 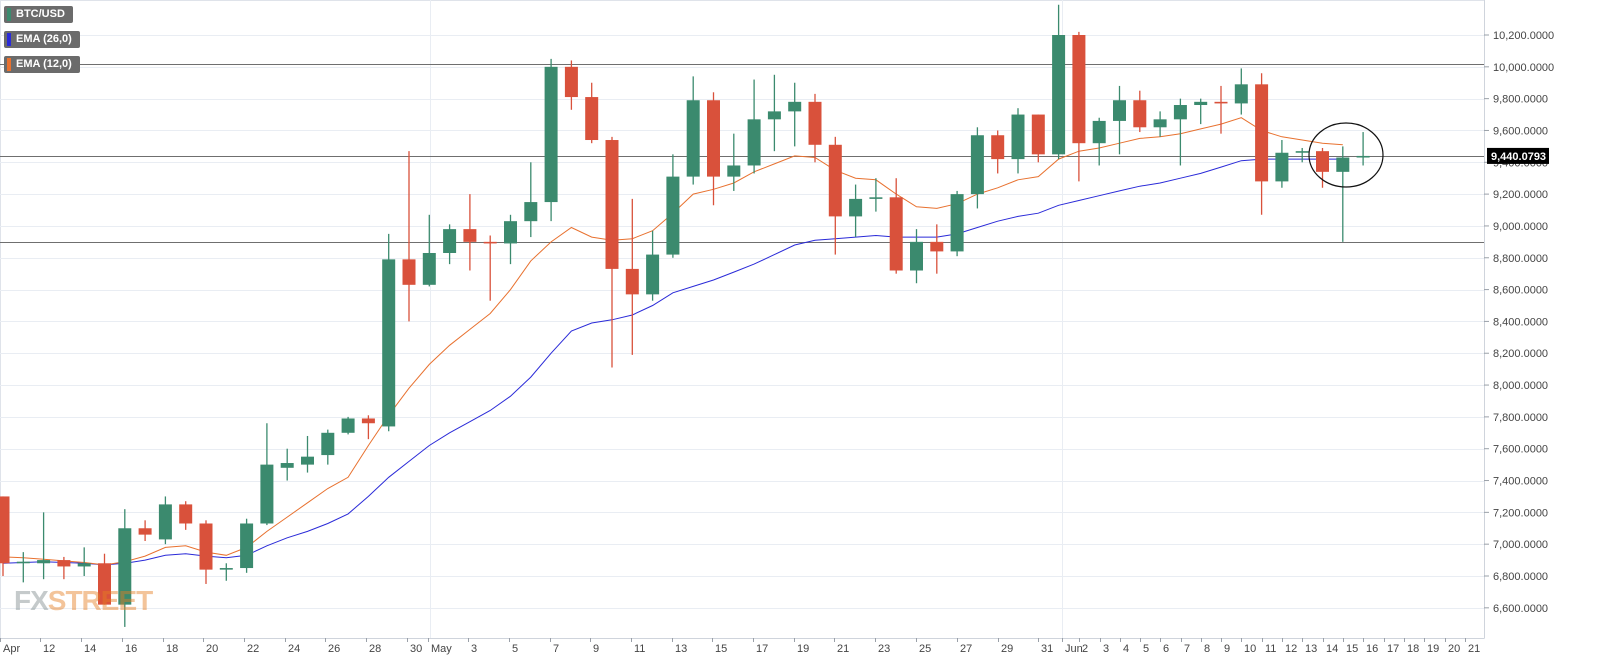 What do you see at coordinates (172, 649) in the screenshot?
I see `x-tick-label: 18` at bounding box center [172, 649].